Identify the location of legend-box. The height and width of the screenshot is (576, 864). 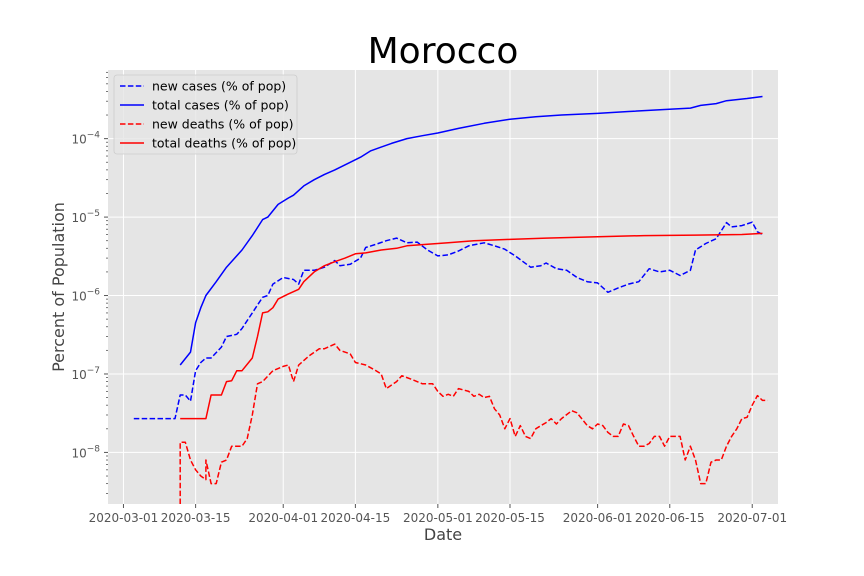
(205, 114).